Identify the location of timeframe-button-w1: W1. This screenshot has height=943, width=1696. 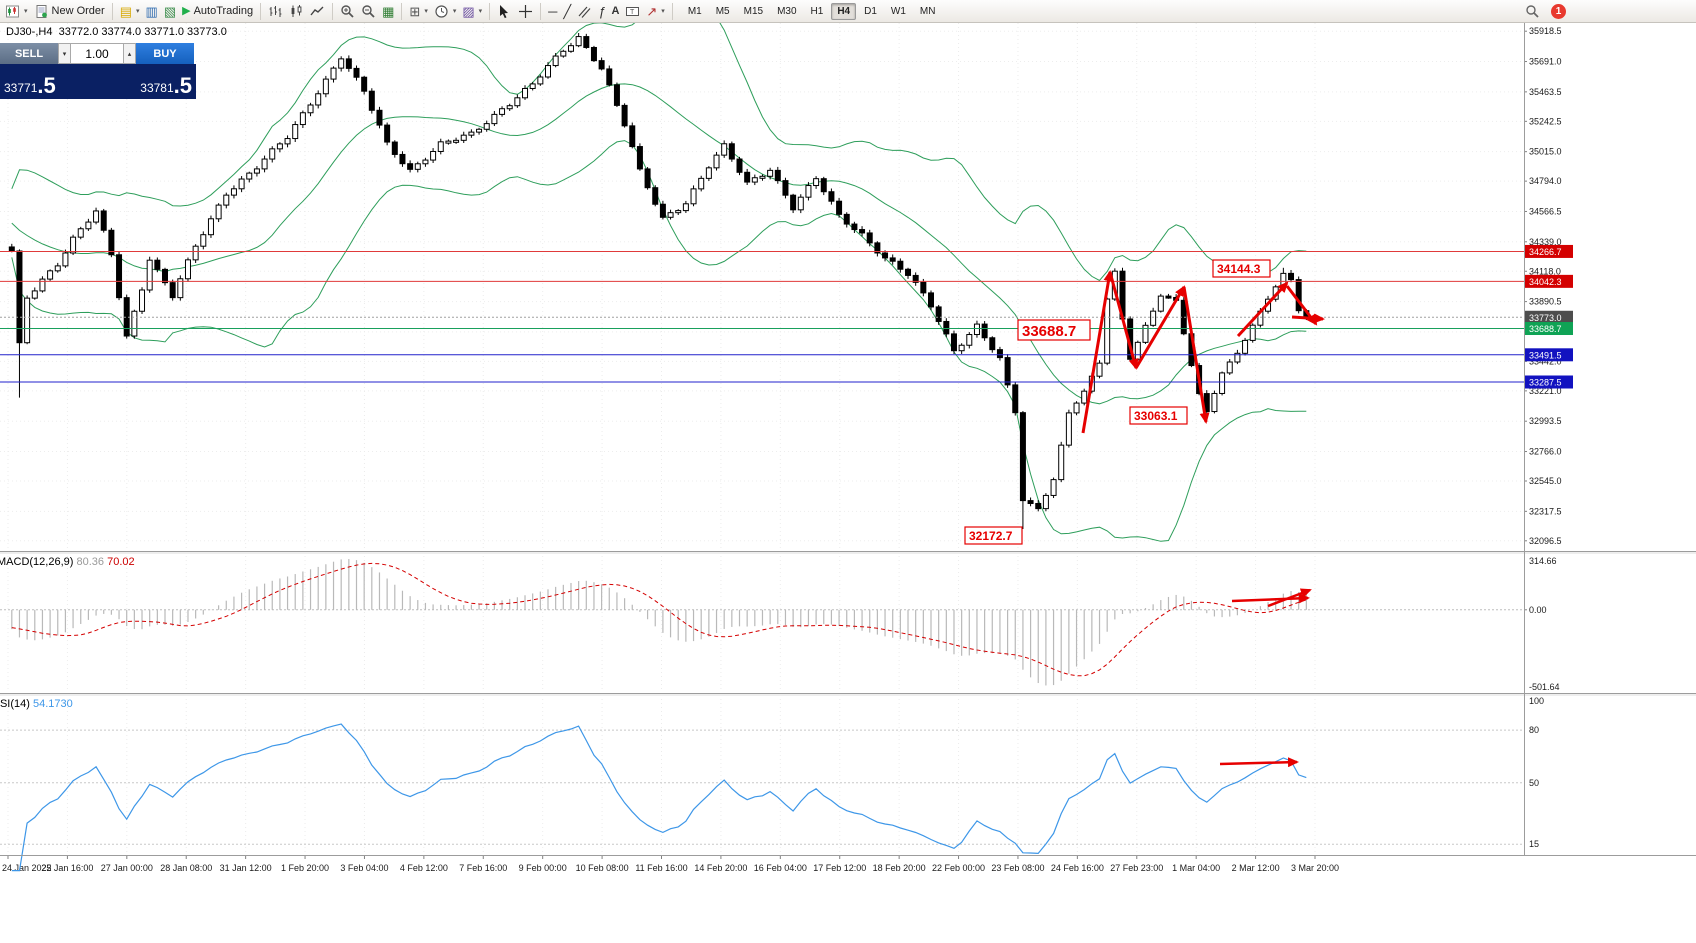
(898, 11).